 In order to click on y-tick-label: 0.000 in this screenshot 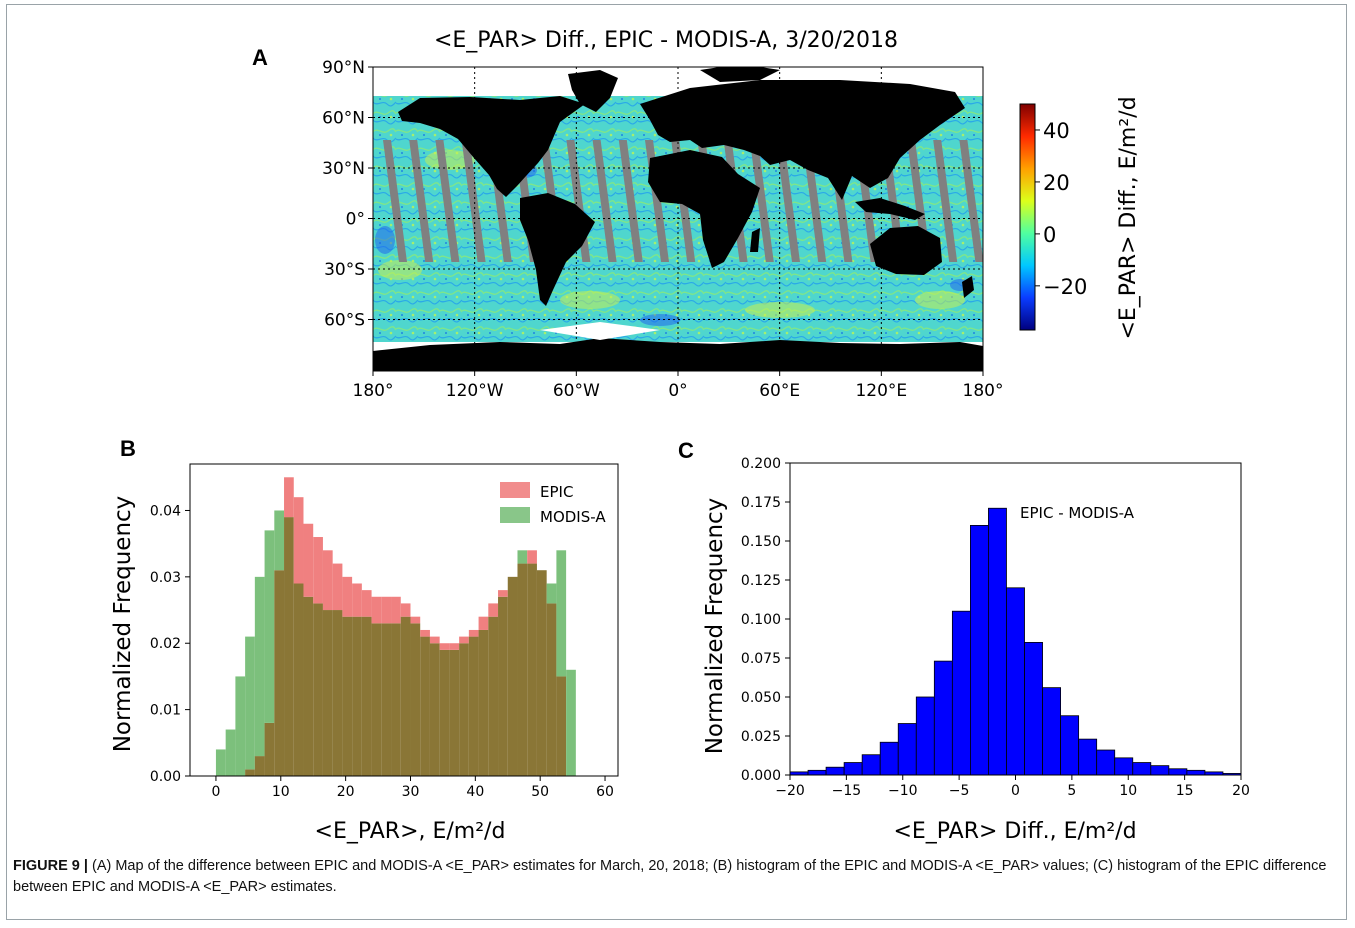, I will do `click(761, 776)`.